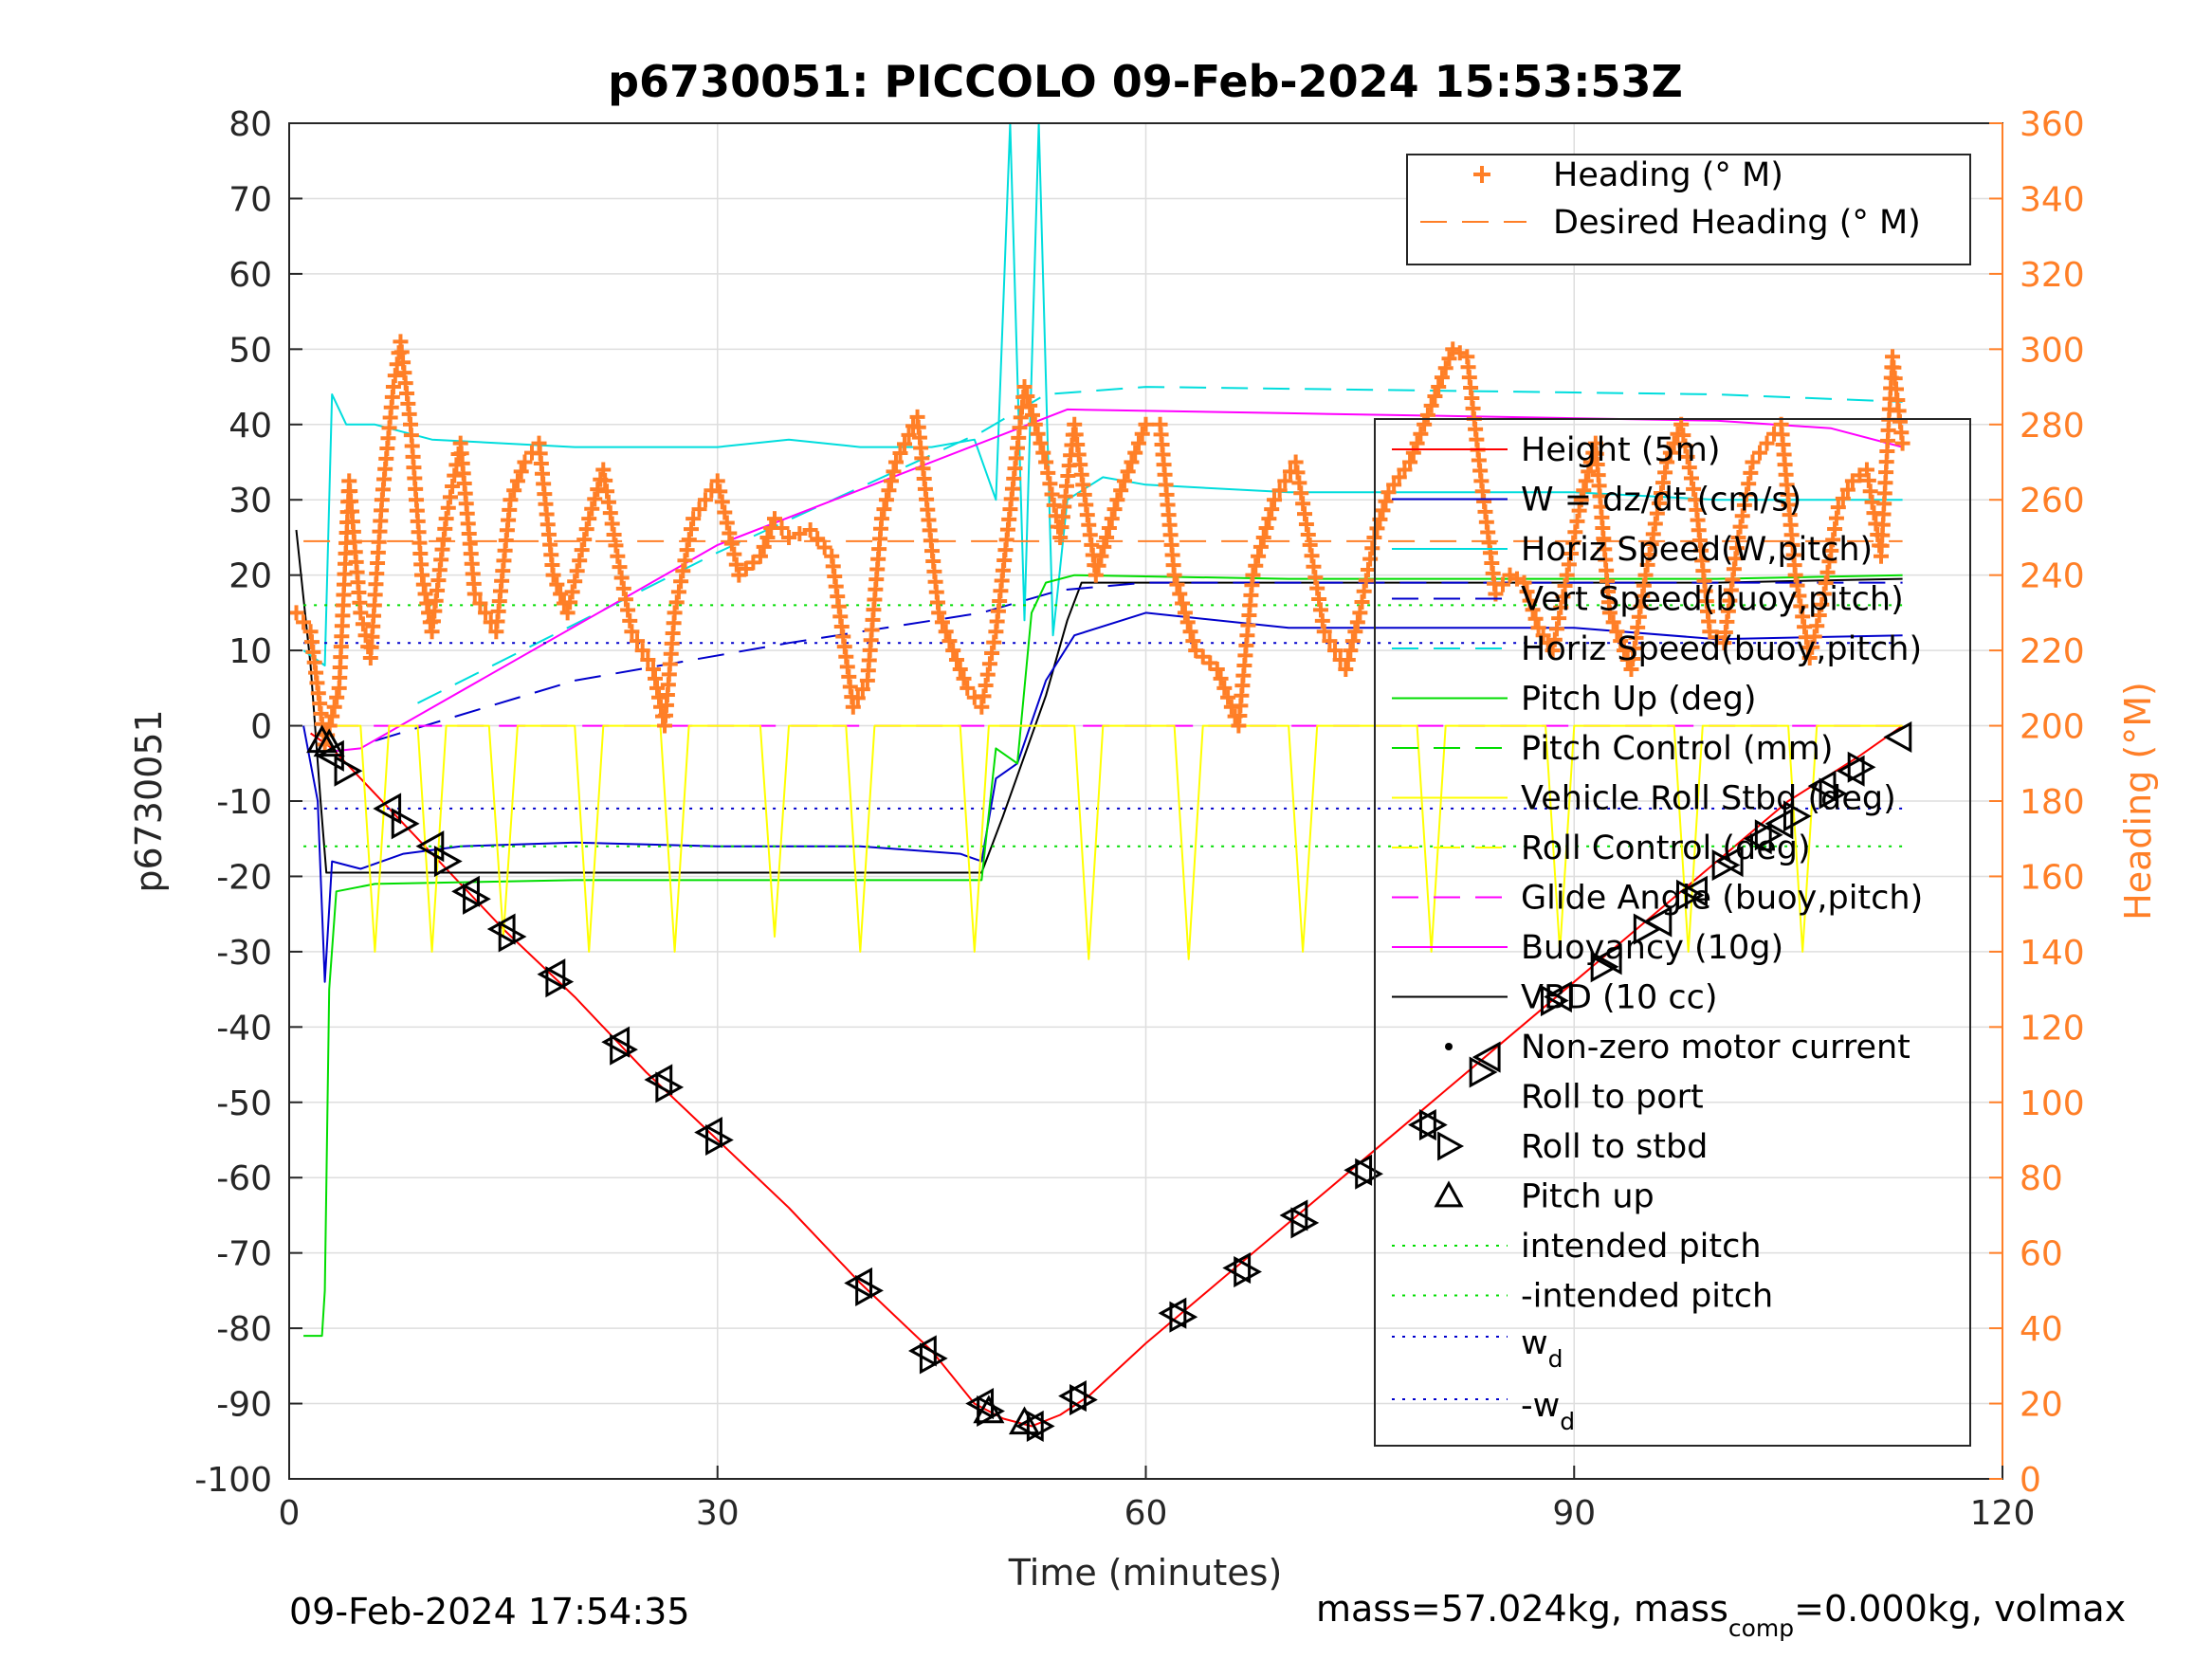 This screenshot has height=1659, width=2212. What do you see at coordinates (1449, 1046) in the screenshot?
I see `legend-swatch-non-zero-motor-current` at bounding box center [1449, 1046].